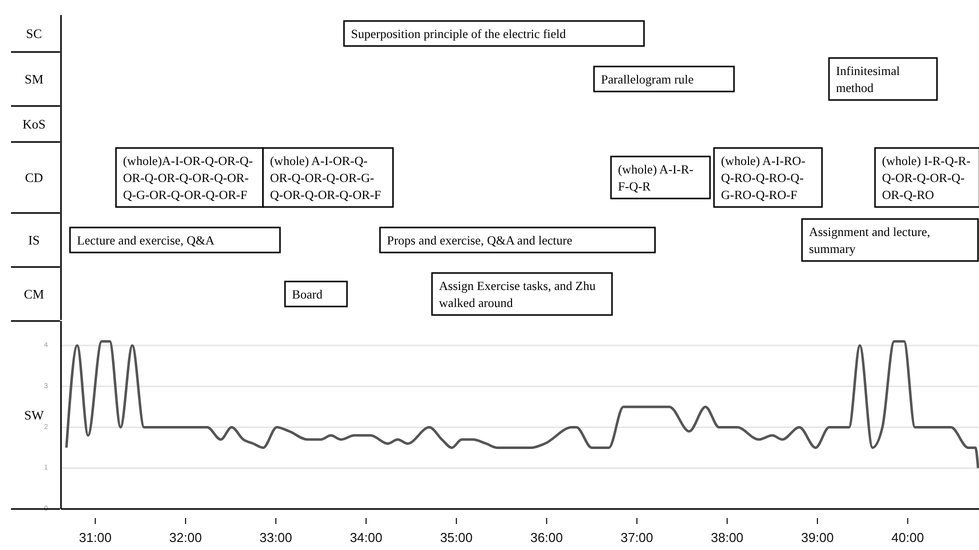 This screenshot has width=979, height=550. Describe the element at coordinates (763, 178) in the screenshot. I see `text: (whole) A-I-RO-Q-RO-Q-RO-Q-G-RO-Q-RO-F` at that location.